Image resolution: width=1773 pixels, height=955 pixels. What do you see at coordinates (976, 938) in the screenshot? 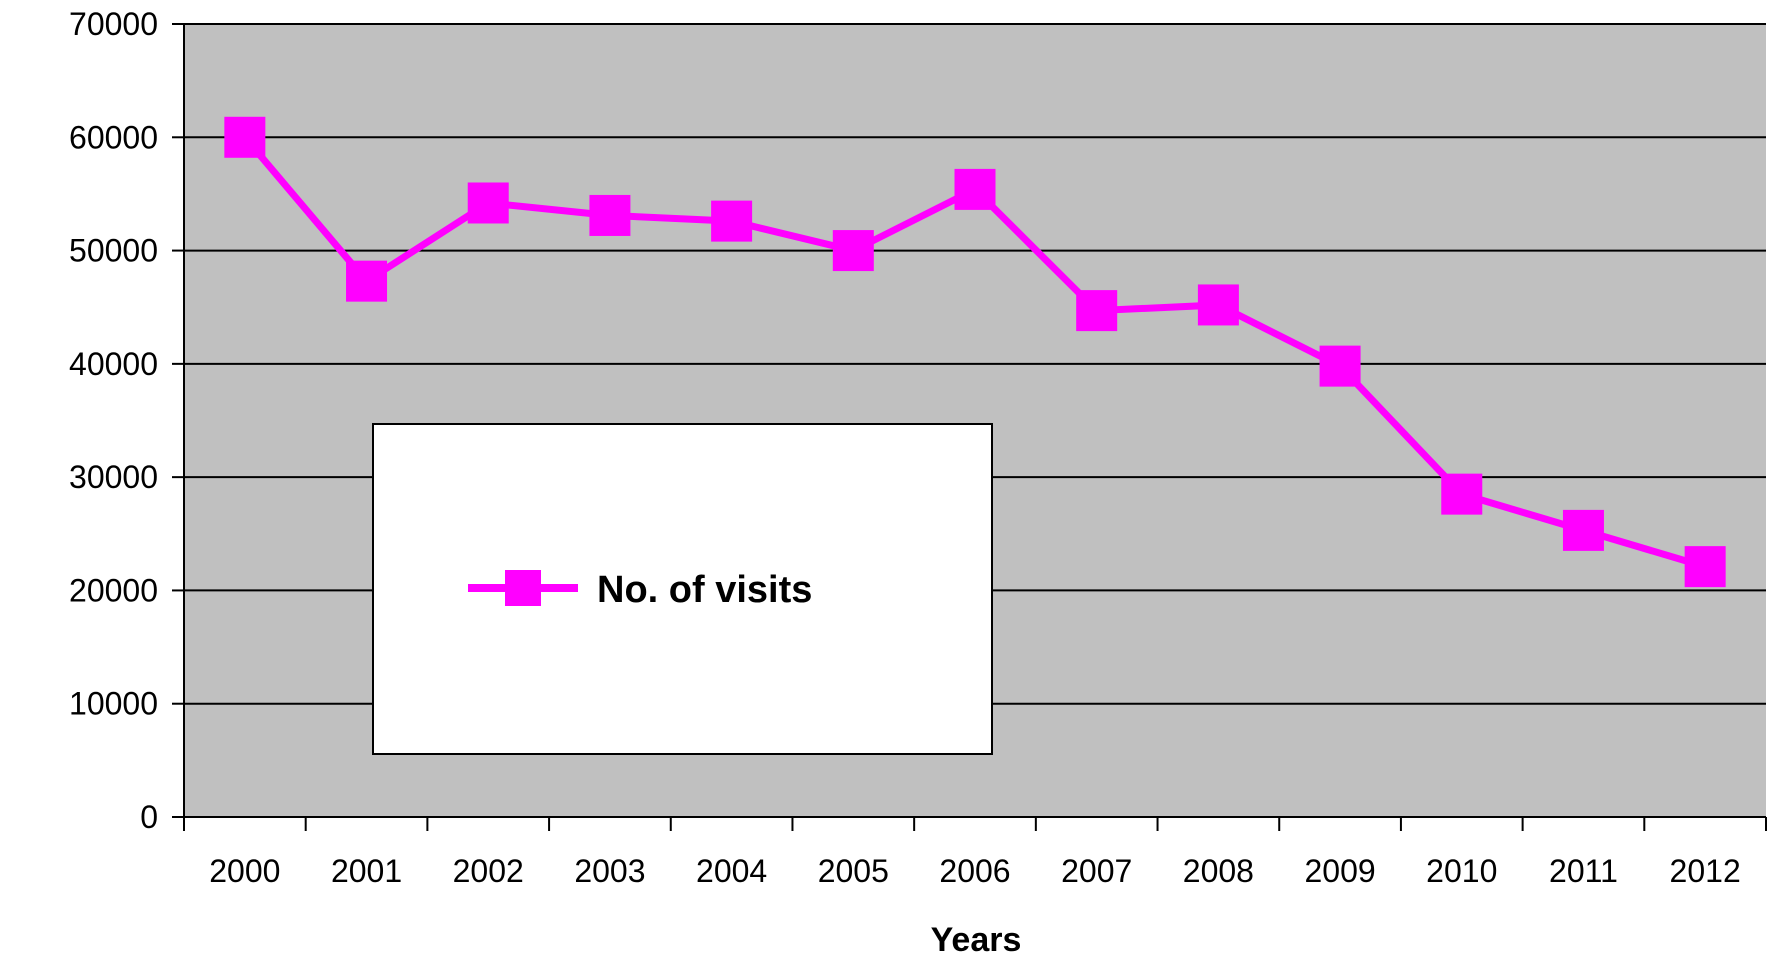
I see `x-axis-title: Years` at bounding box center [976, 938].